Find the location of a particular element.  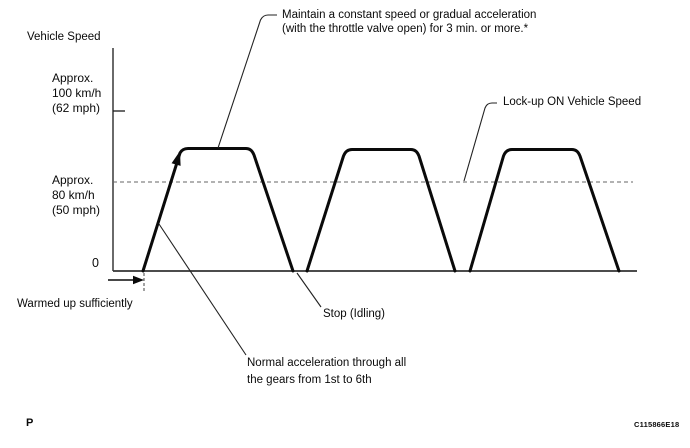

ref-100-label: Approx. 100 km/h (62 mph) is located at coordinates (76, 93).